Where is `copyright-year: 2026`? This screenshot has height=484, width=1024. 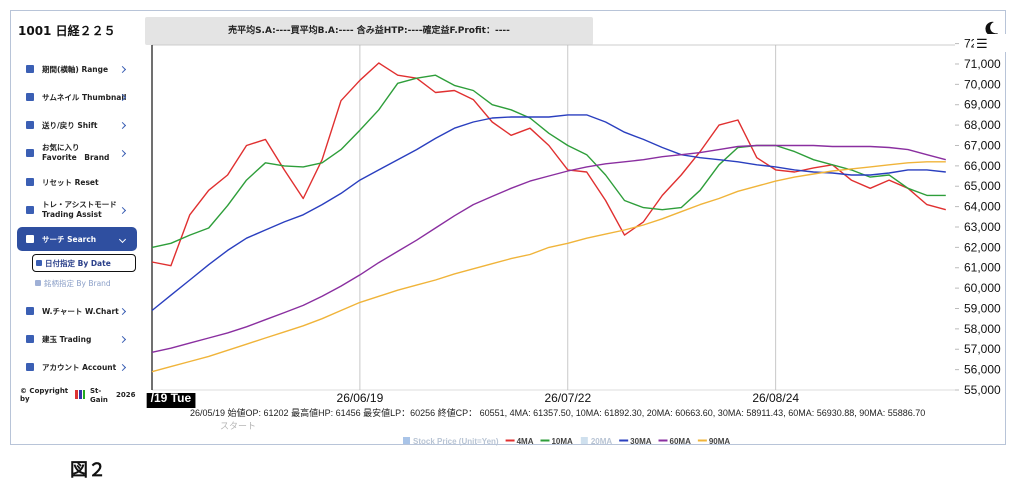 copyright-year: 2026 is located at coordinates (126, 395).